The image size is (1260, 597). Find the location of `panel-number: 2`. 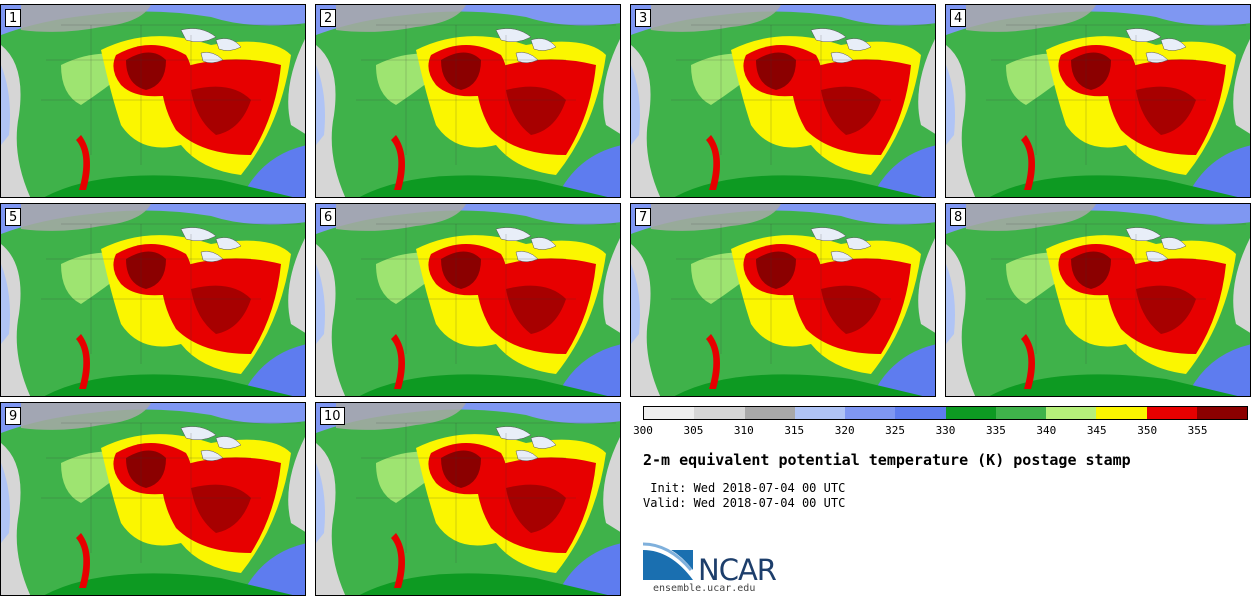

panel-number: 2 is located at coordinates (328, 18).